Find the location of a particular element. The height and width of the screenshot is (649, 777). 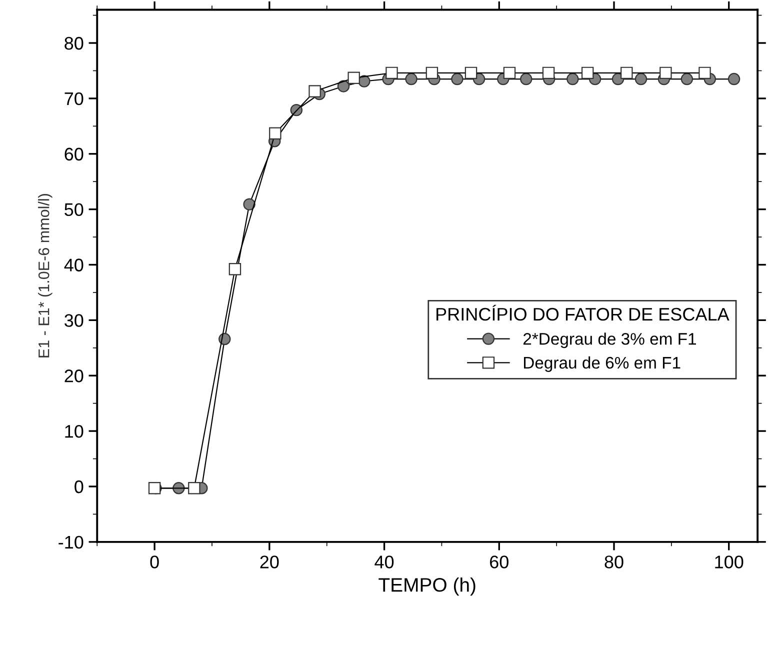

x-tick-label: 60 is located at coordinates (499, 562).